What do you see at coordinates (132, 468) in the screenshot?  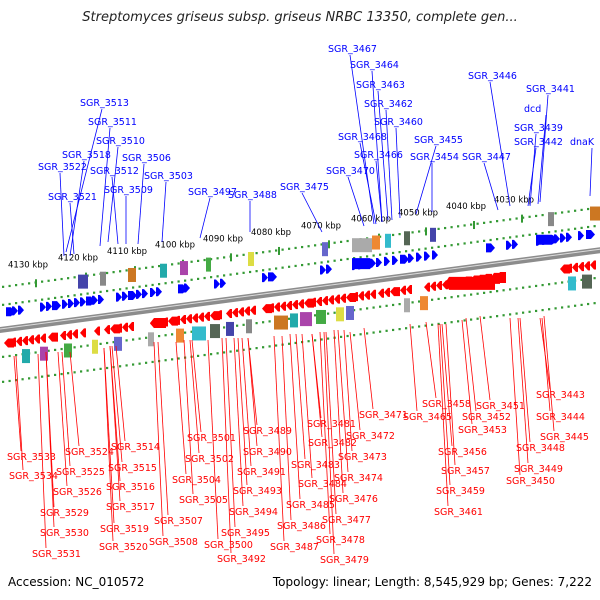 I see `bottom-gene-label: SGR_3515` at bounding box center [132, 468].